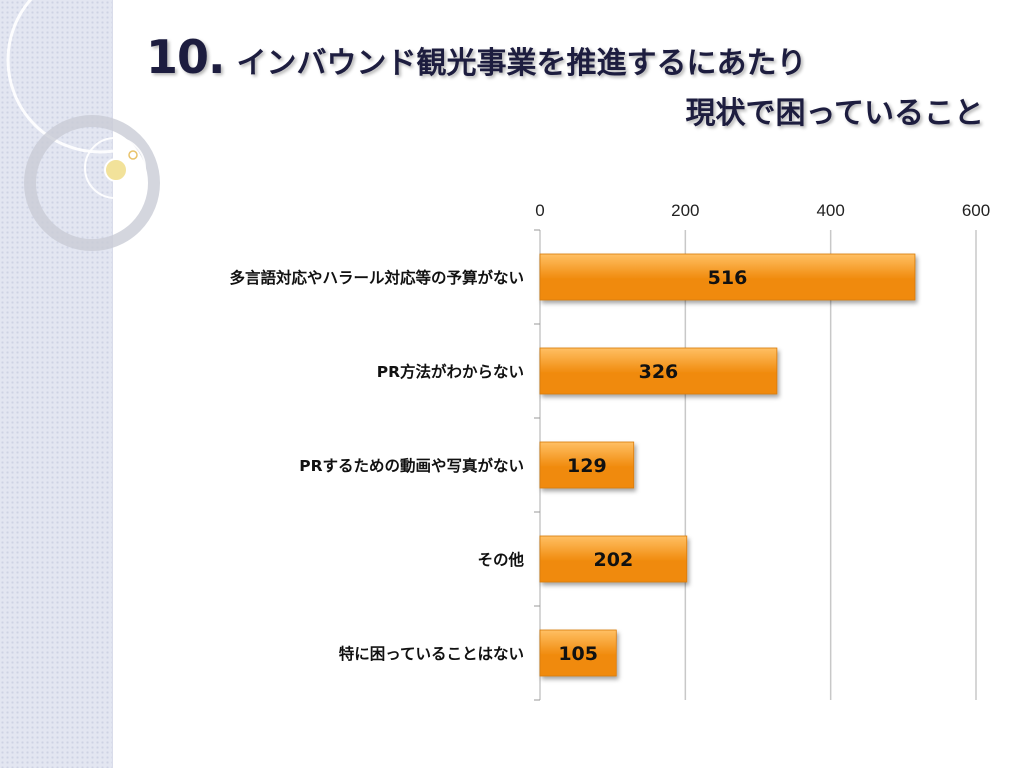 This screenshot has width=1024, height=768. I want to click on decor-yellow-dot, so click(116, 170).